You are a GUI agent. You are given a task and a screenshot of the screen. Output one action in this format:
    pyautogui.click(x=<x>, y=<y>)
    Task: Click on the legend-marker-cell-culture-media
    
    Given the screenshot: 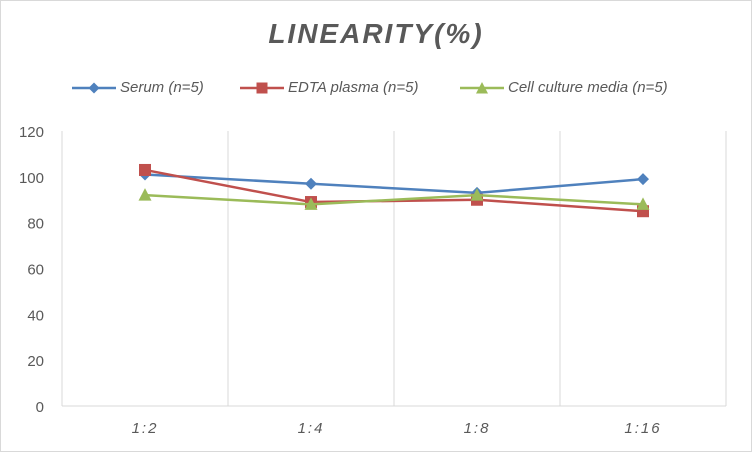 What is the action you would take?
    pyautogui.click(x=482, y=87)
    